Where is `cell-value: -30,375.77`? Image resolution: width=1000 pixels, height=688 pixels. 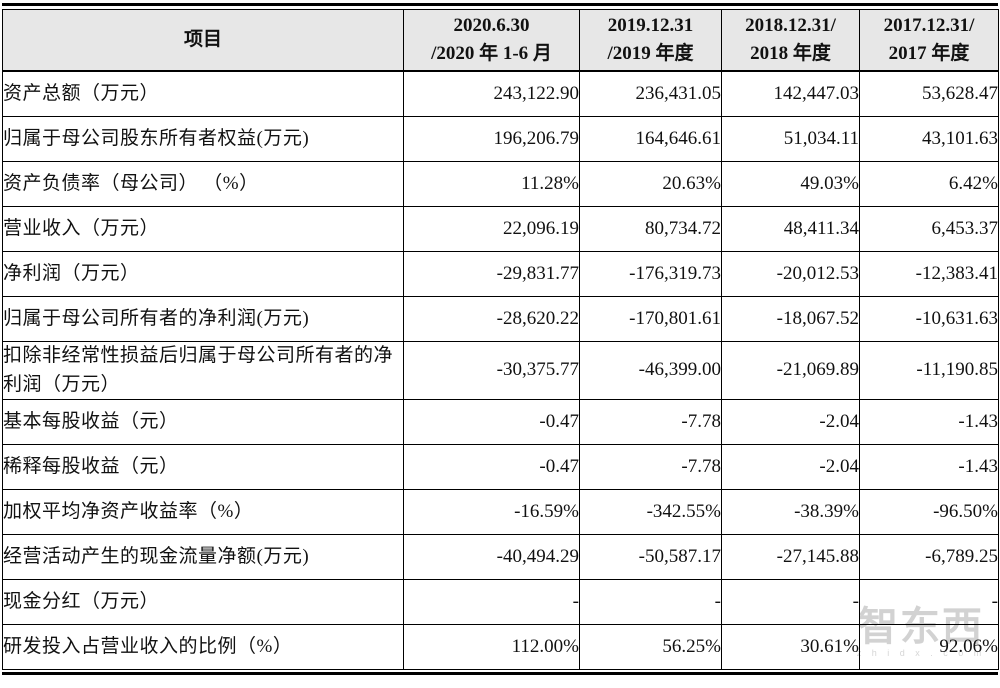 cell-value: -30,375.77 is located at coordinates (491, 370).